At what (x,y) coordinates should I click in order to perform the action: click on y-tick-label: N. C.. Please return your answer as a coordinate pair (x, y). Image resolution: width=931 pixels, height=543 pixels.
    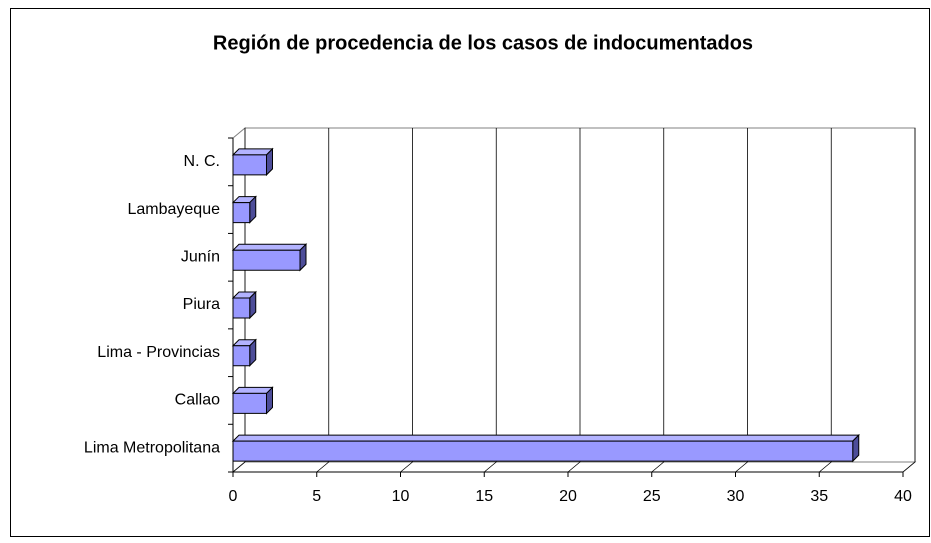
    Looking at the image, I should click on (202, 161).